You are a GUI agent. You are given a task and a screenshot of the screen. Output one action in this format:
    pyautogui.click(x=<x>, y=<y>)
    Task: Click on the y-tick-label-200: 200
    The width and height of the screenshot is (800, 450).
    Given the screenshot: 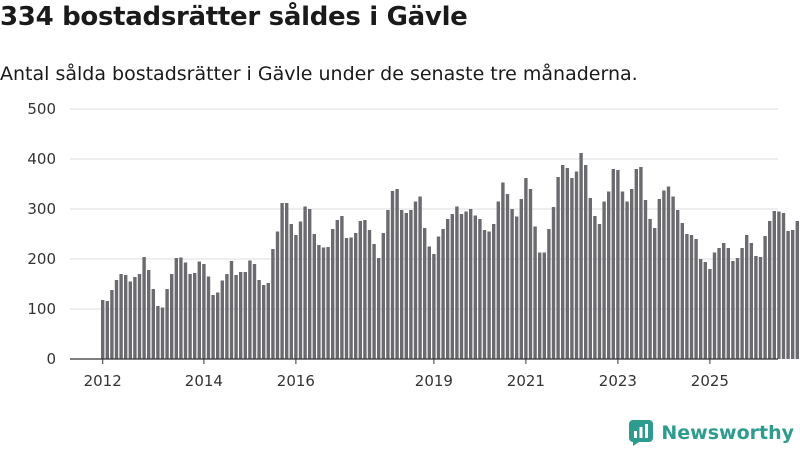 What is the action you would take?
    pyautogui.click(x=41, y=259)
    